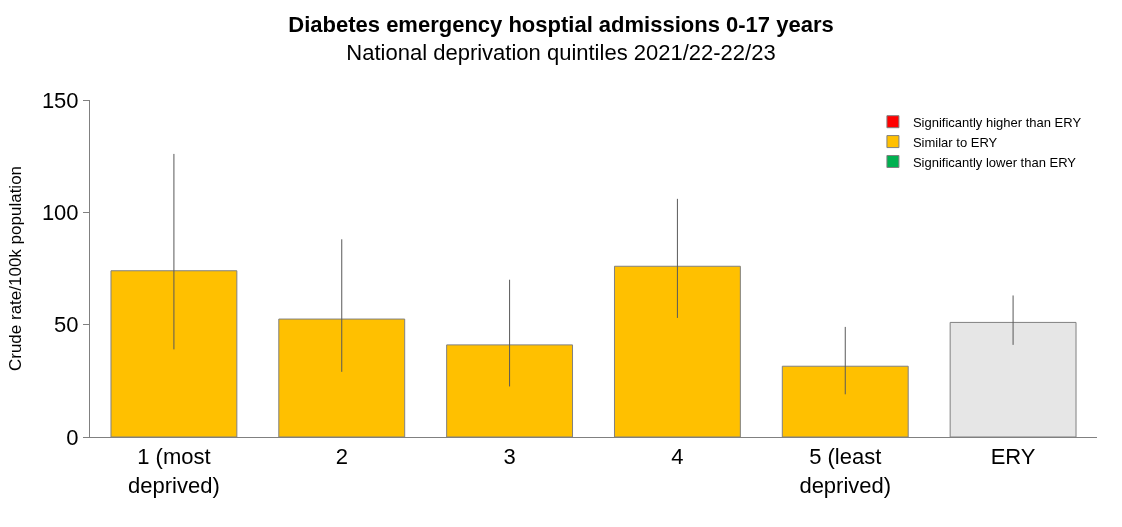  Describe the element at coordinates (955, 142) in the screenshot. I see `legend-label: Similar to ERY` at that location.